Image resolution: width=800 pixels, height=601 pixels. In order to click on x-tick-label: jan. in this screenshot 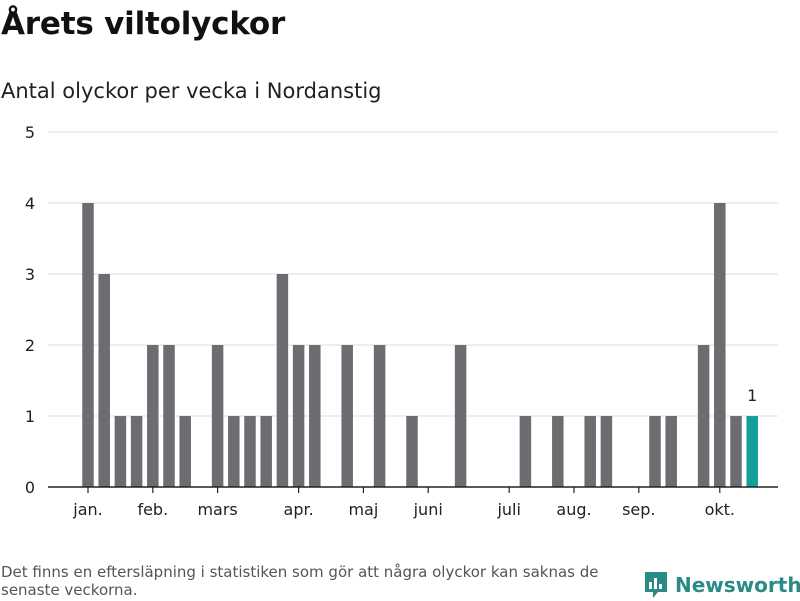, I will do `click(87, 509)`.